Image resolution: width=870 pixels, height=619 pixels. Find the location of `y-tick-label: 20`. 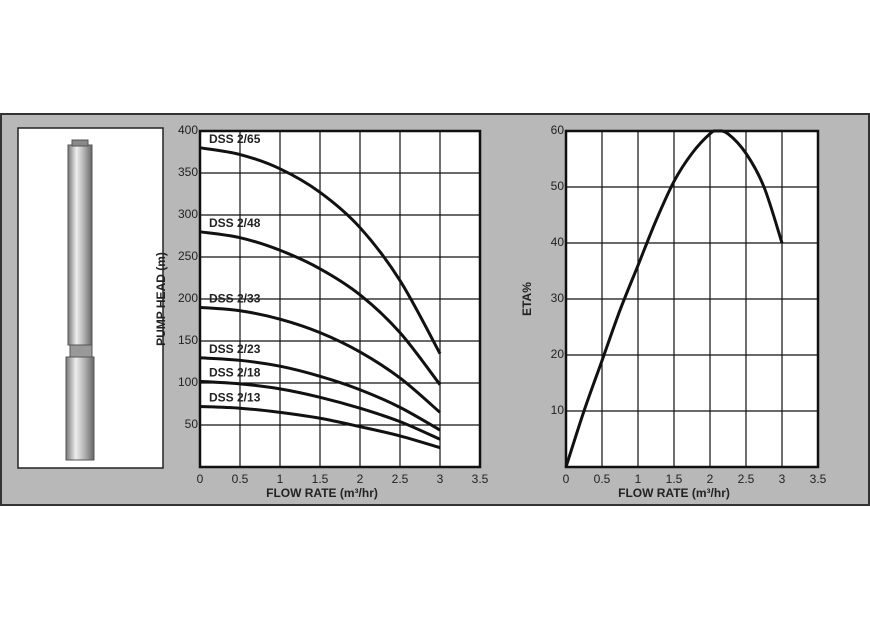

y-tick-label: 20 is located at coordinates (558, 354).